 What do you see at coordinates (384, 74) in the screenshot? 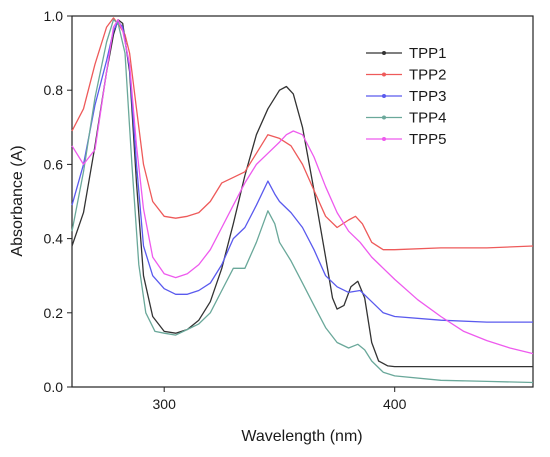
I see `legend-marker-tpp2` at bounding box center [384, 74].